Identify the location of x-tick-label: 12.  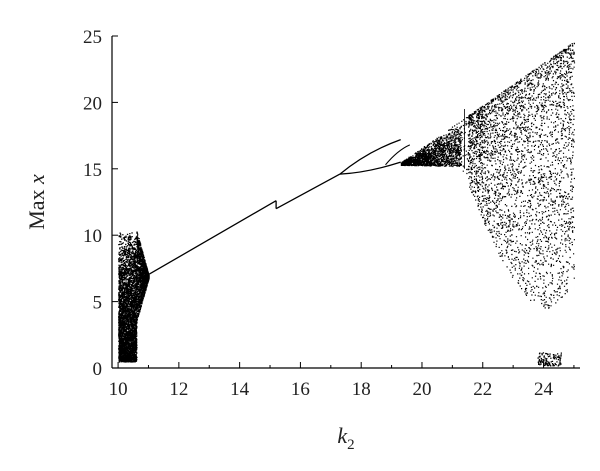
(178, 389).